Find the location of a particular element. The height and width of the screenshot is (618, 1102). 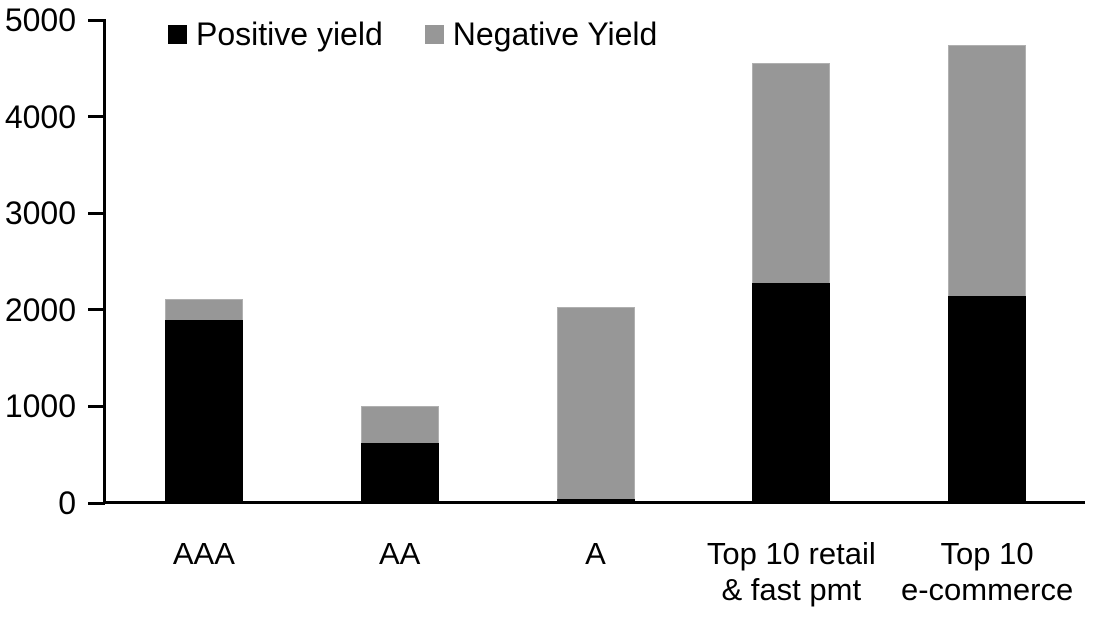

bar-segment-negative-yield-top-10-e-commerce is located at coordinates (987, 171).